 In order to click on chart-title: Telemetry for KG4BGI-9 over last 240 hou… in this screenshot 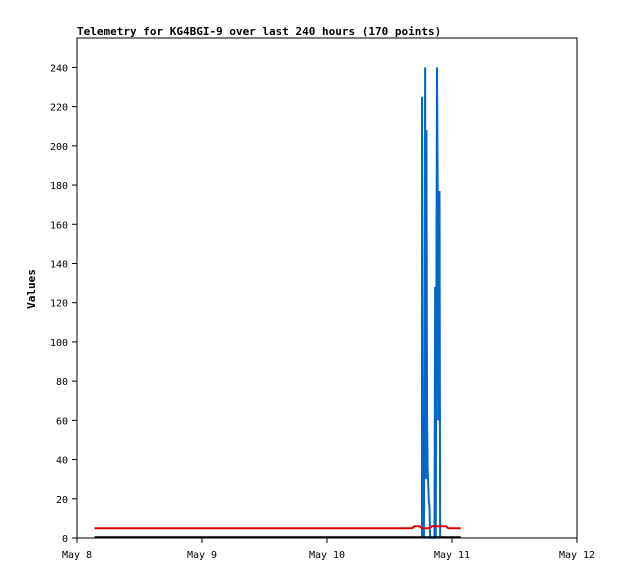, I will do `click(259, 31)`.